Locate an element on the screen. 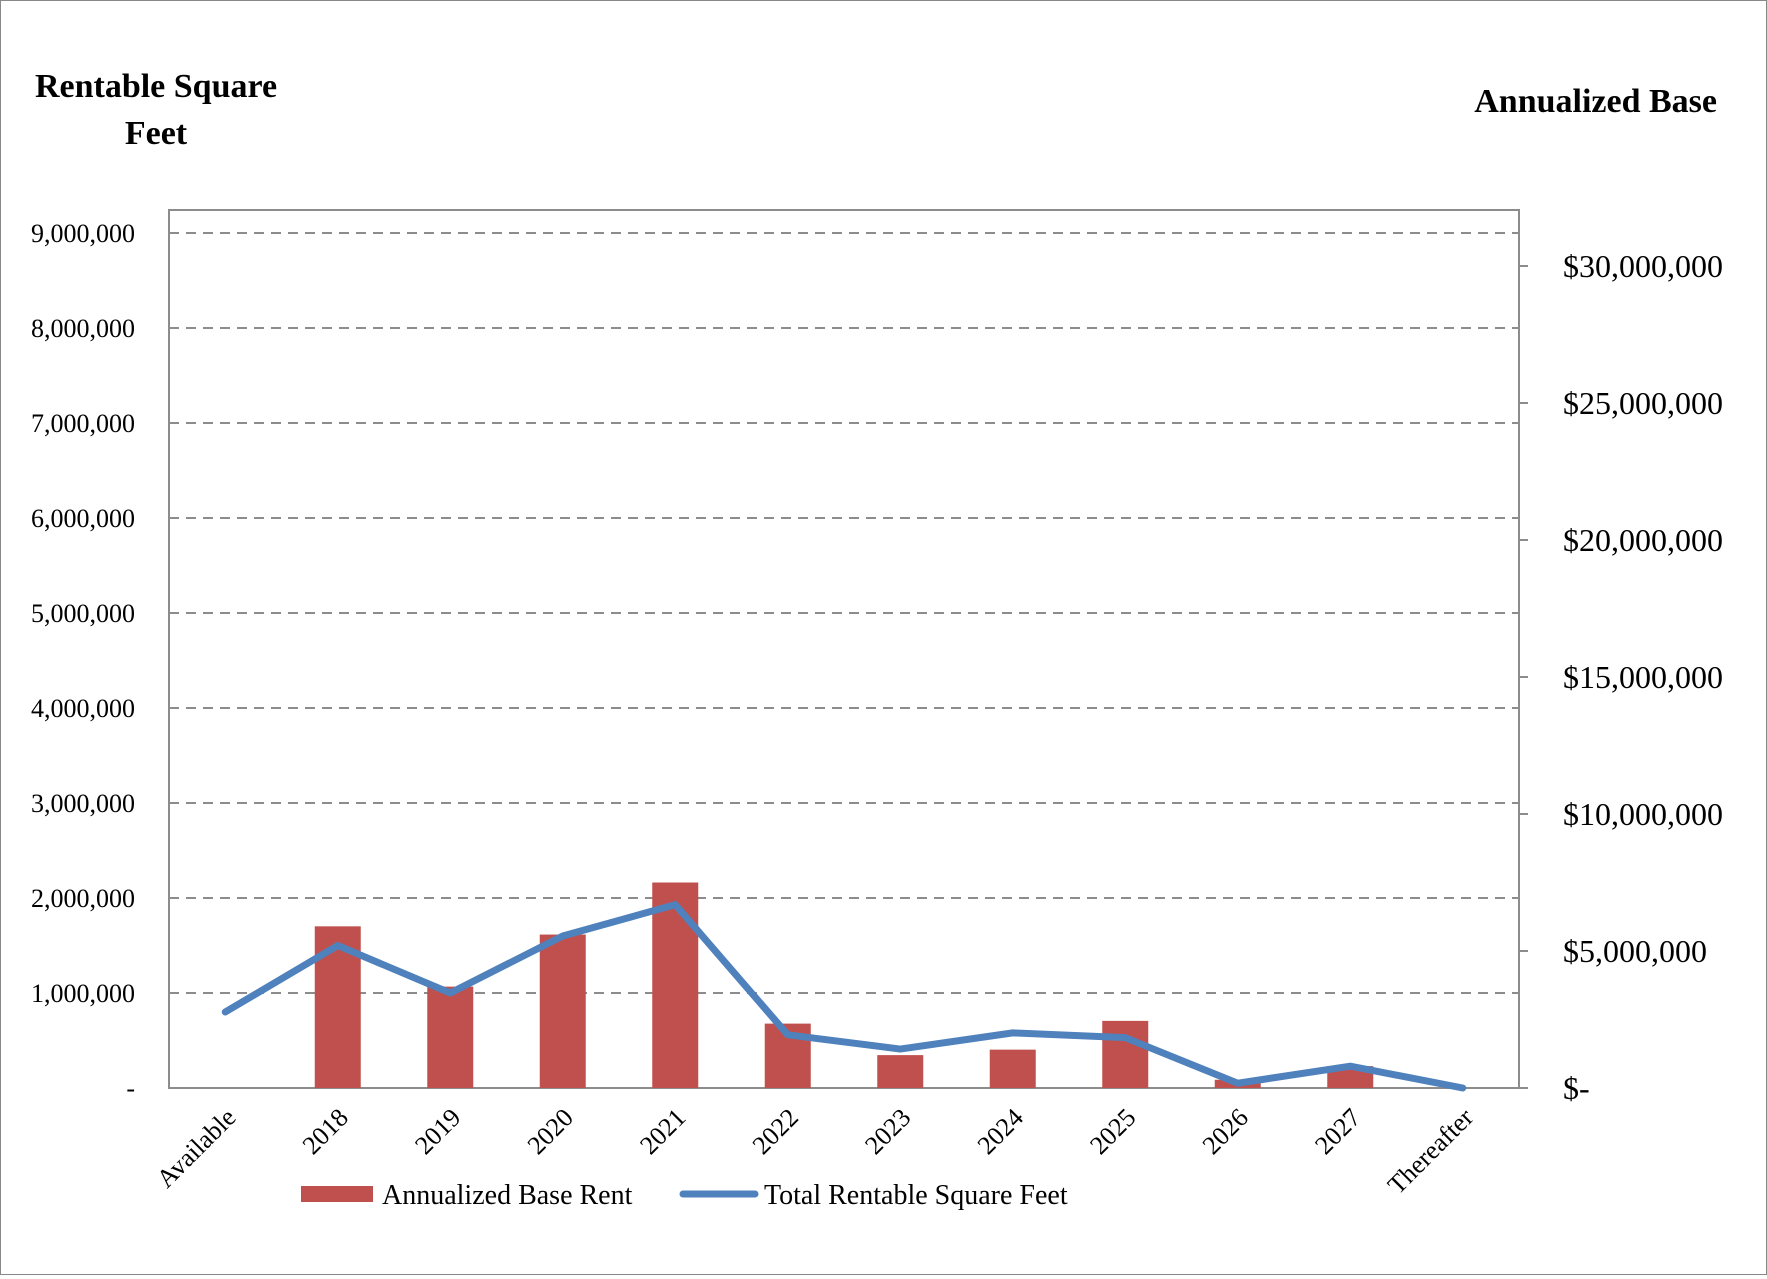 This screenshot has height=1279, width=1767. left-axis-title-line2: Feet is located at coordinates (156, 133).